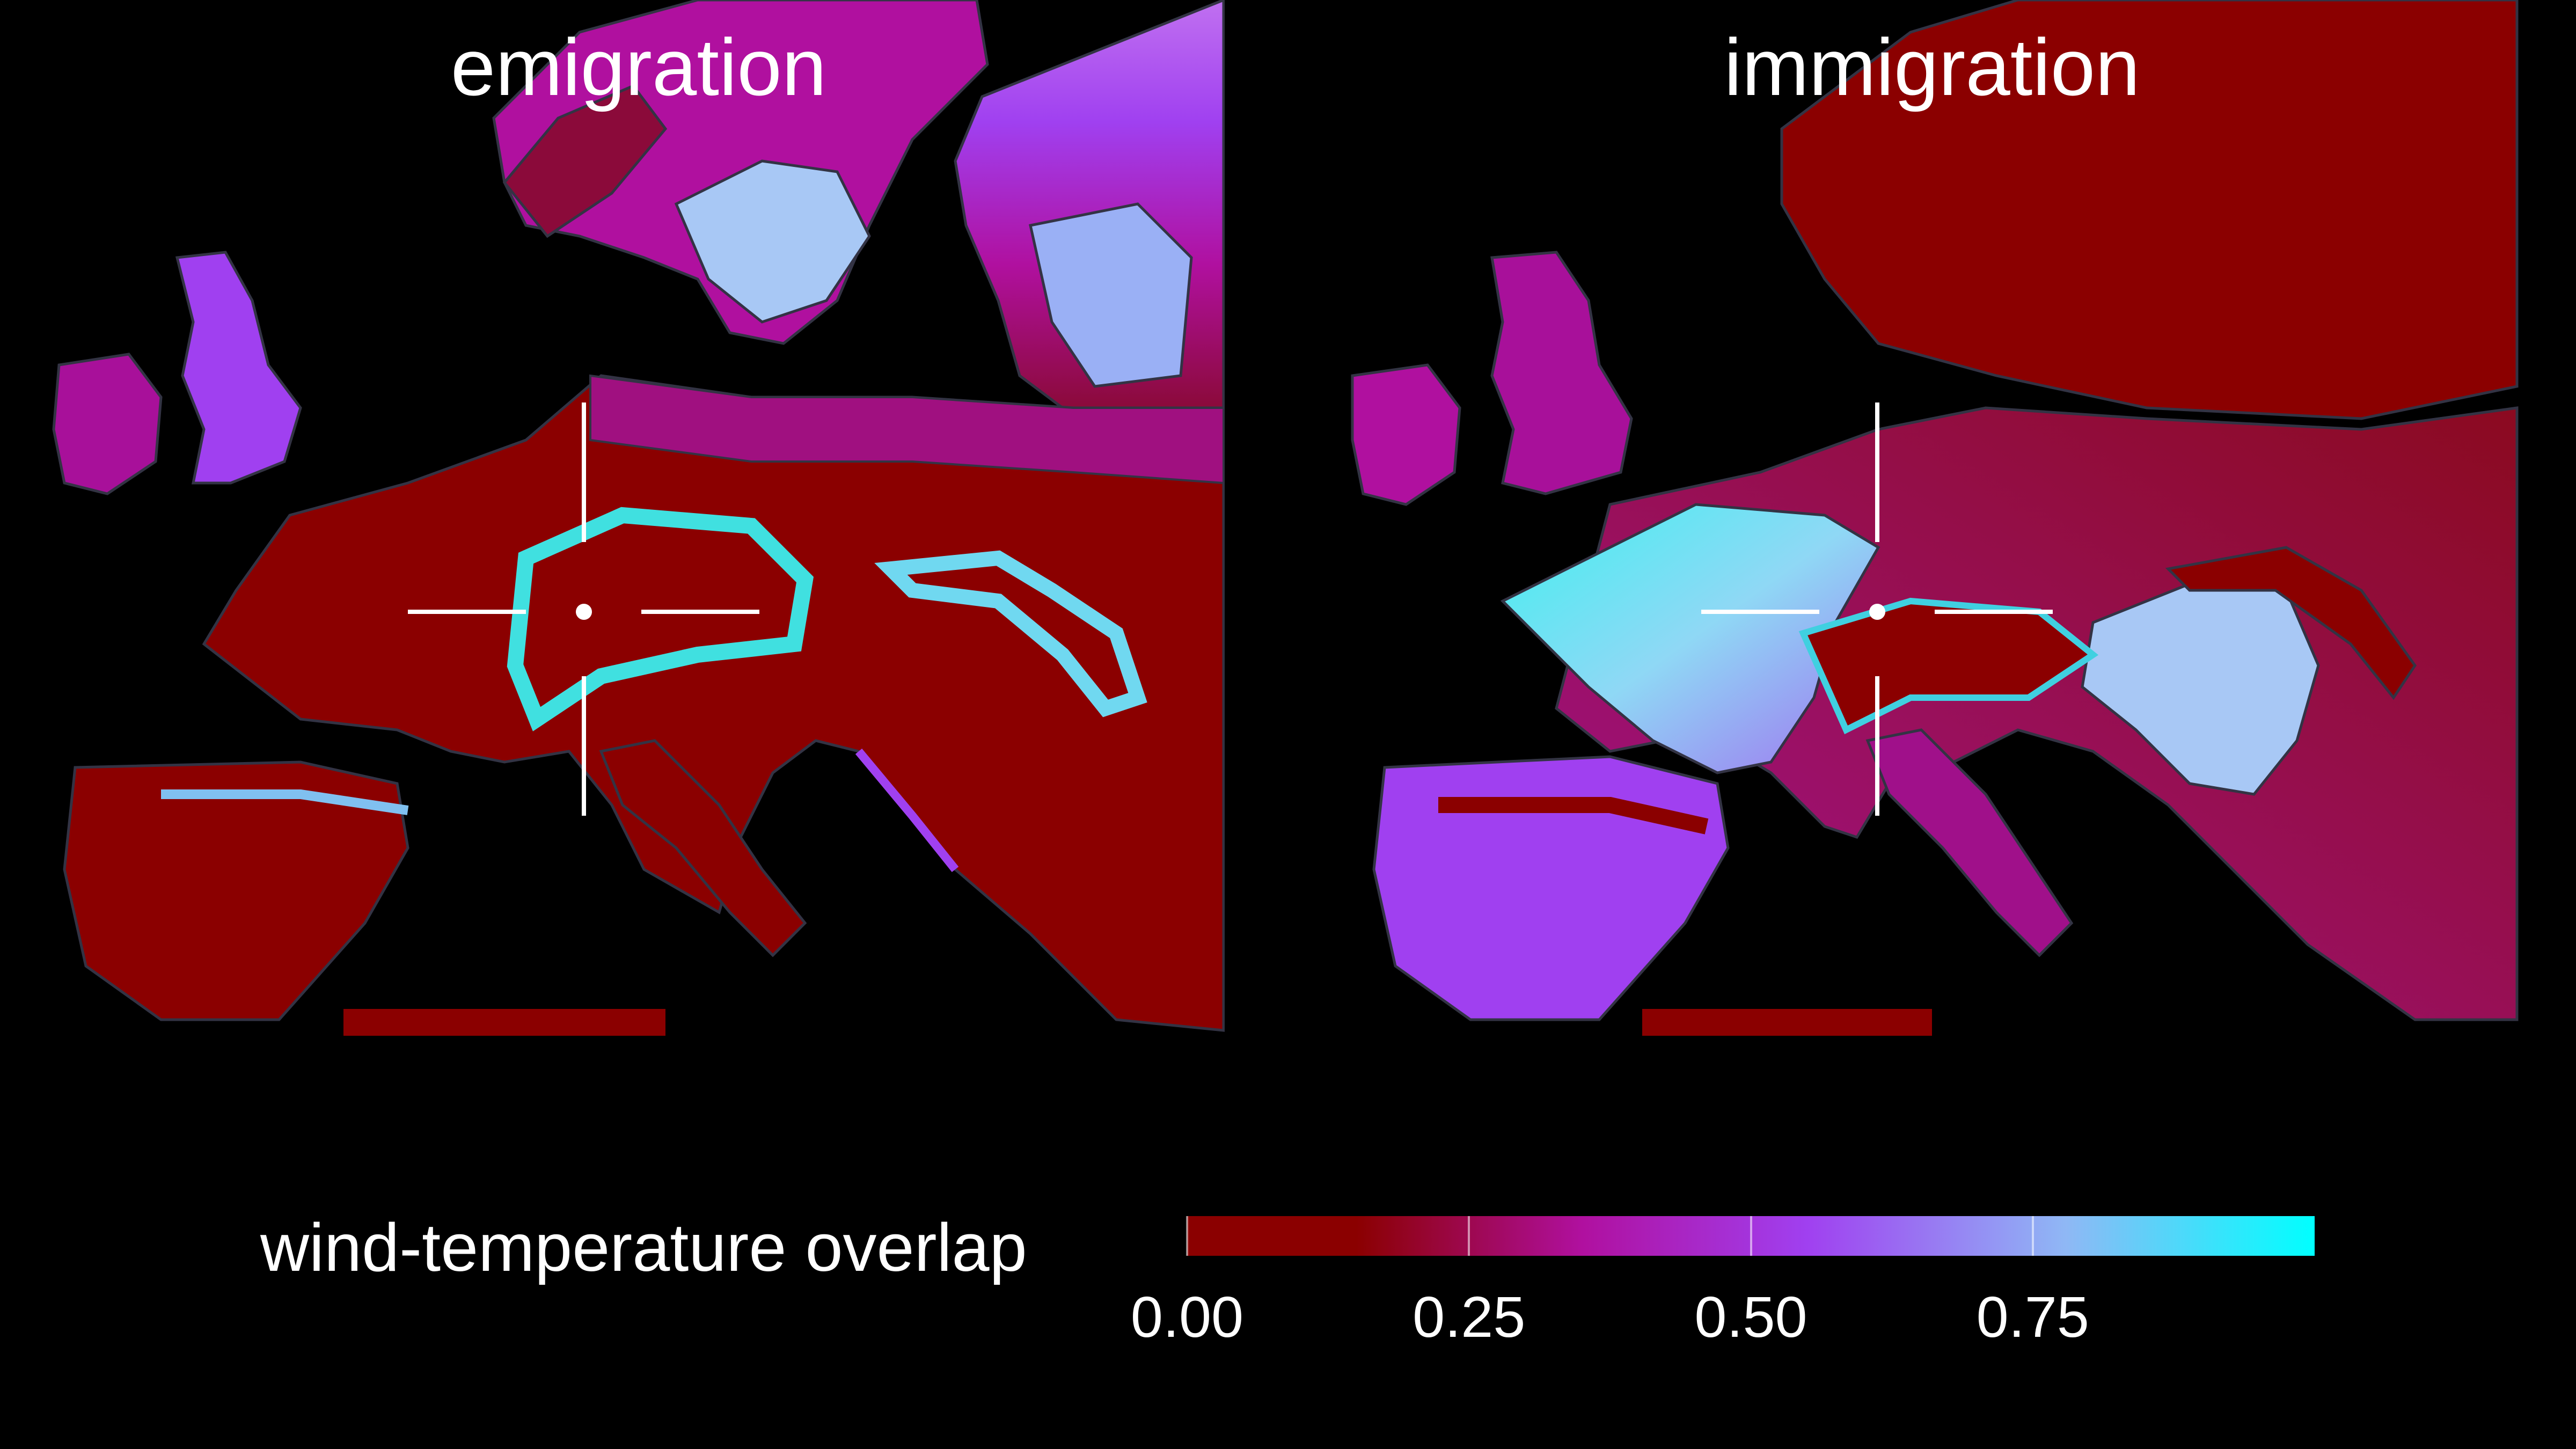 The image size is (2576, 1449). I want to click on legend-tick-label: 0.00, so click(1187, 1316).